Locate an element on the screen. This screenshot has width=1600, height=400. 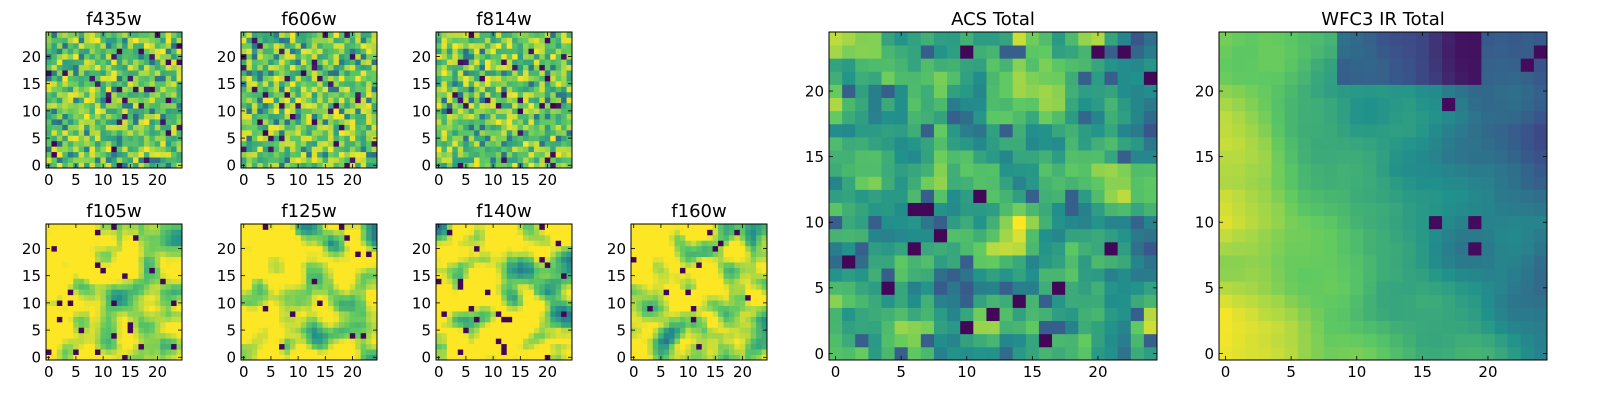
x-tick-label: 10 is located at coordinates (688, 372).